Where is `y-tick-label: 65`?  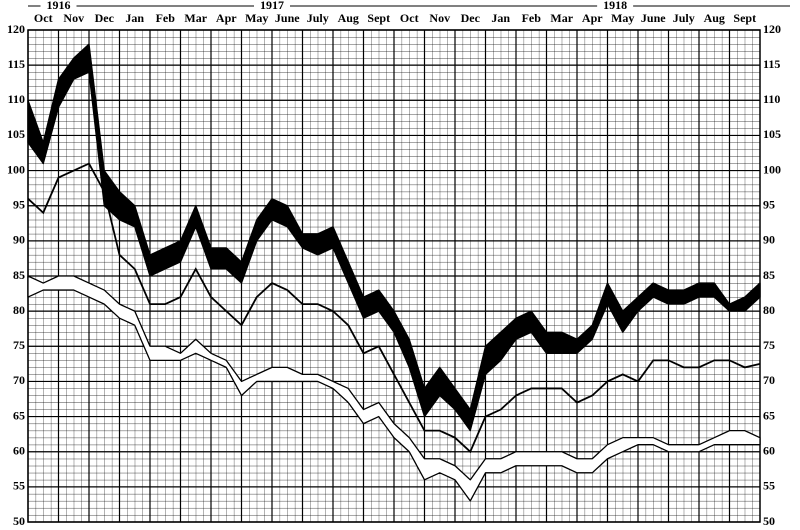
y-tick-label: 65 is located at coordinates (19, 415).